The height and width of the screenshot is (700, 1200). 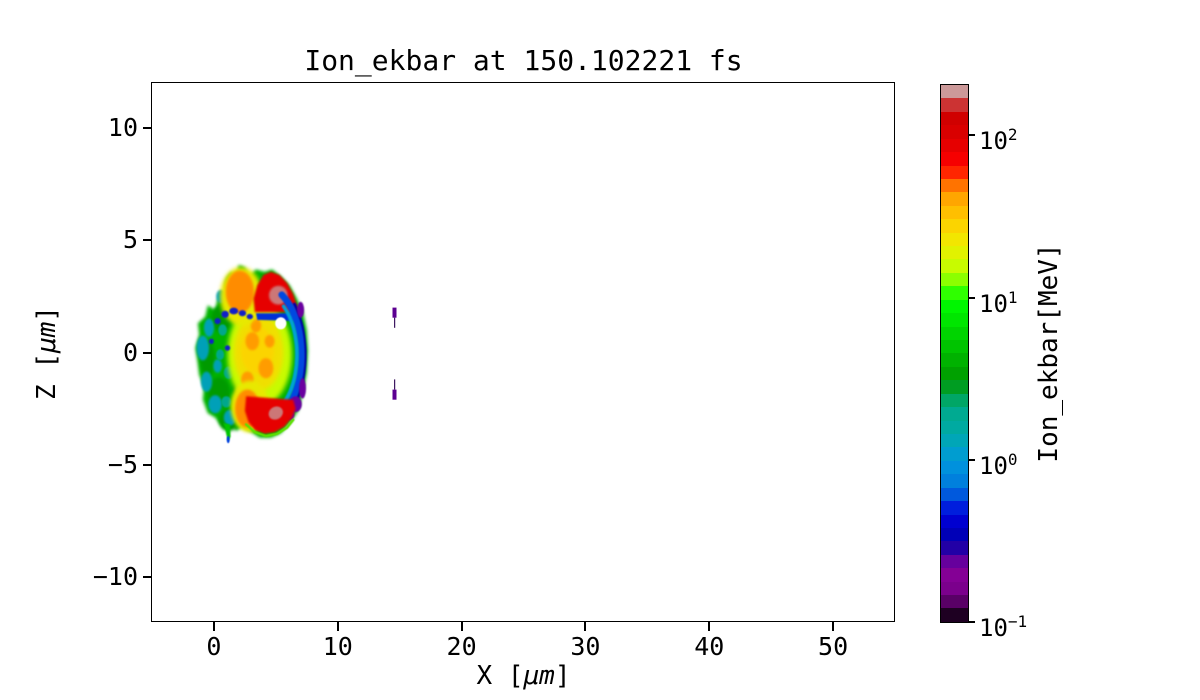 I want to click on y-tick-label: 0, so click(x=130, y=352).